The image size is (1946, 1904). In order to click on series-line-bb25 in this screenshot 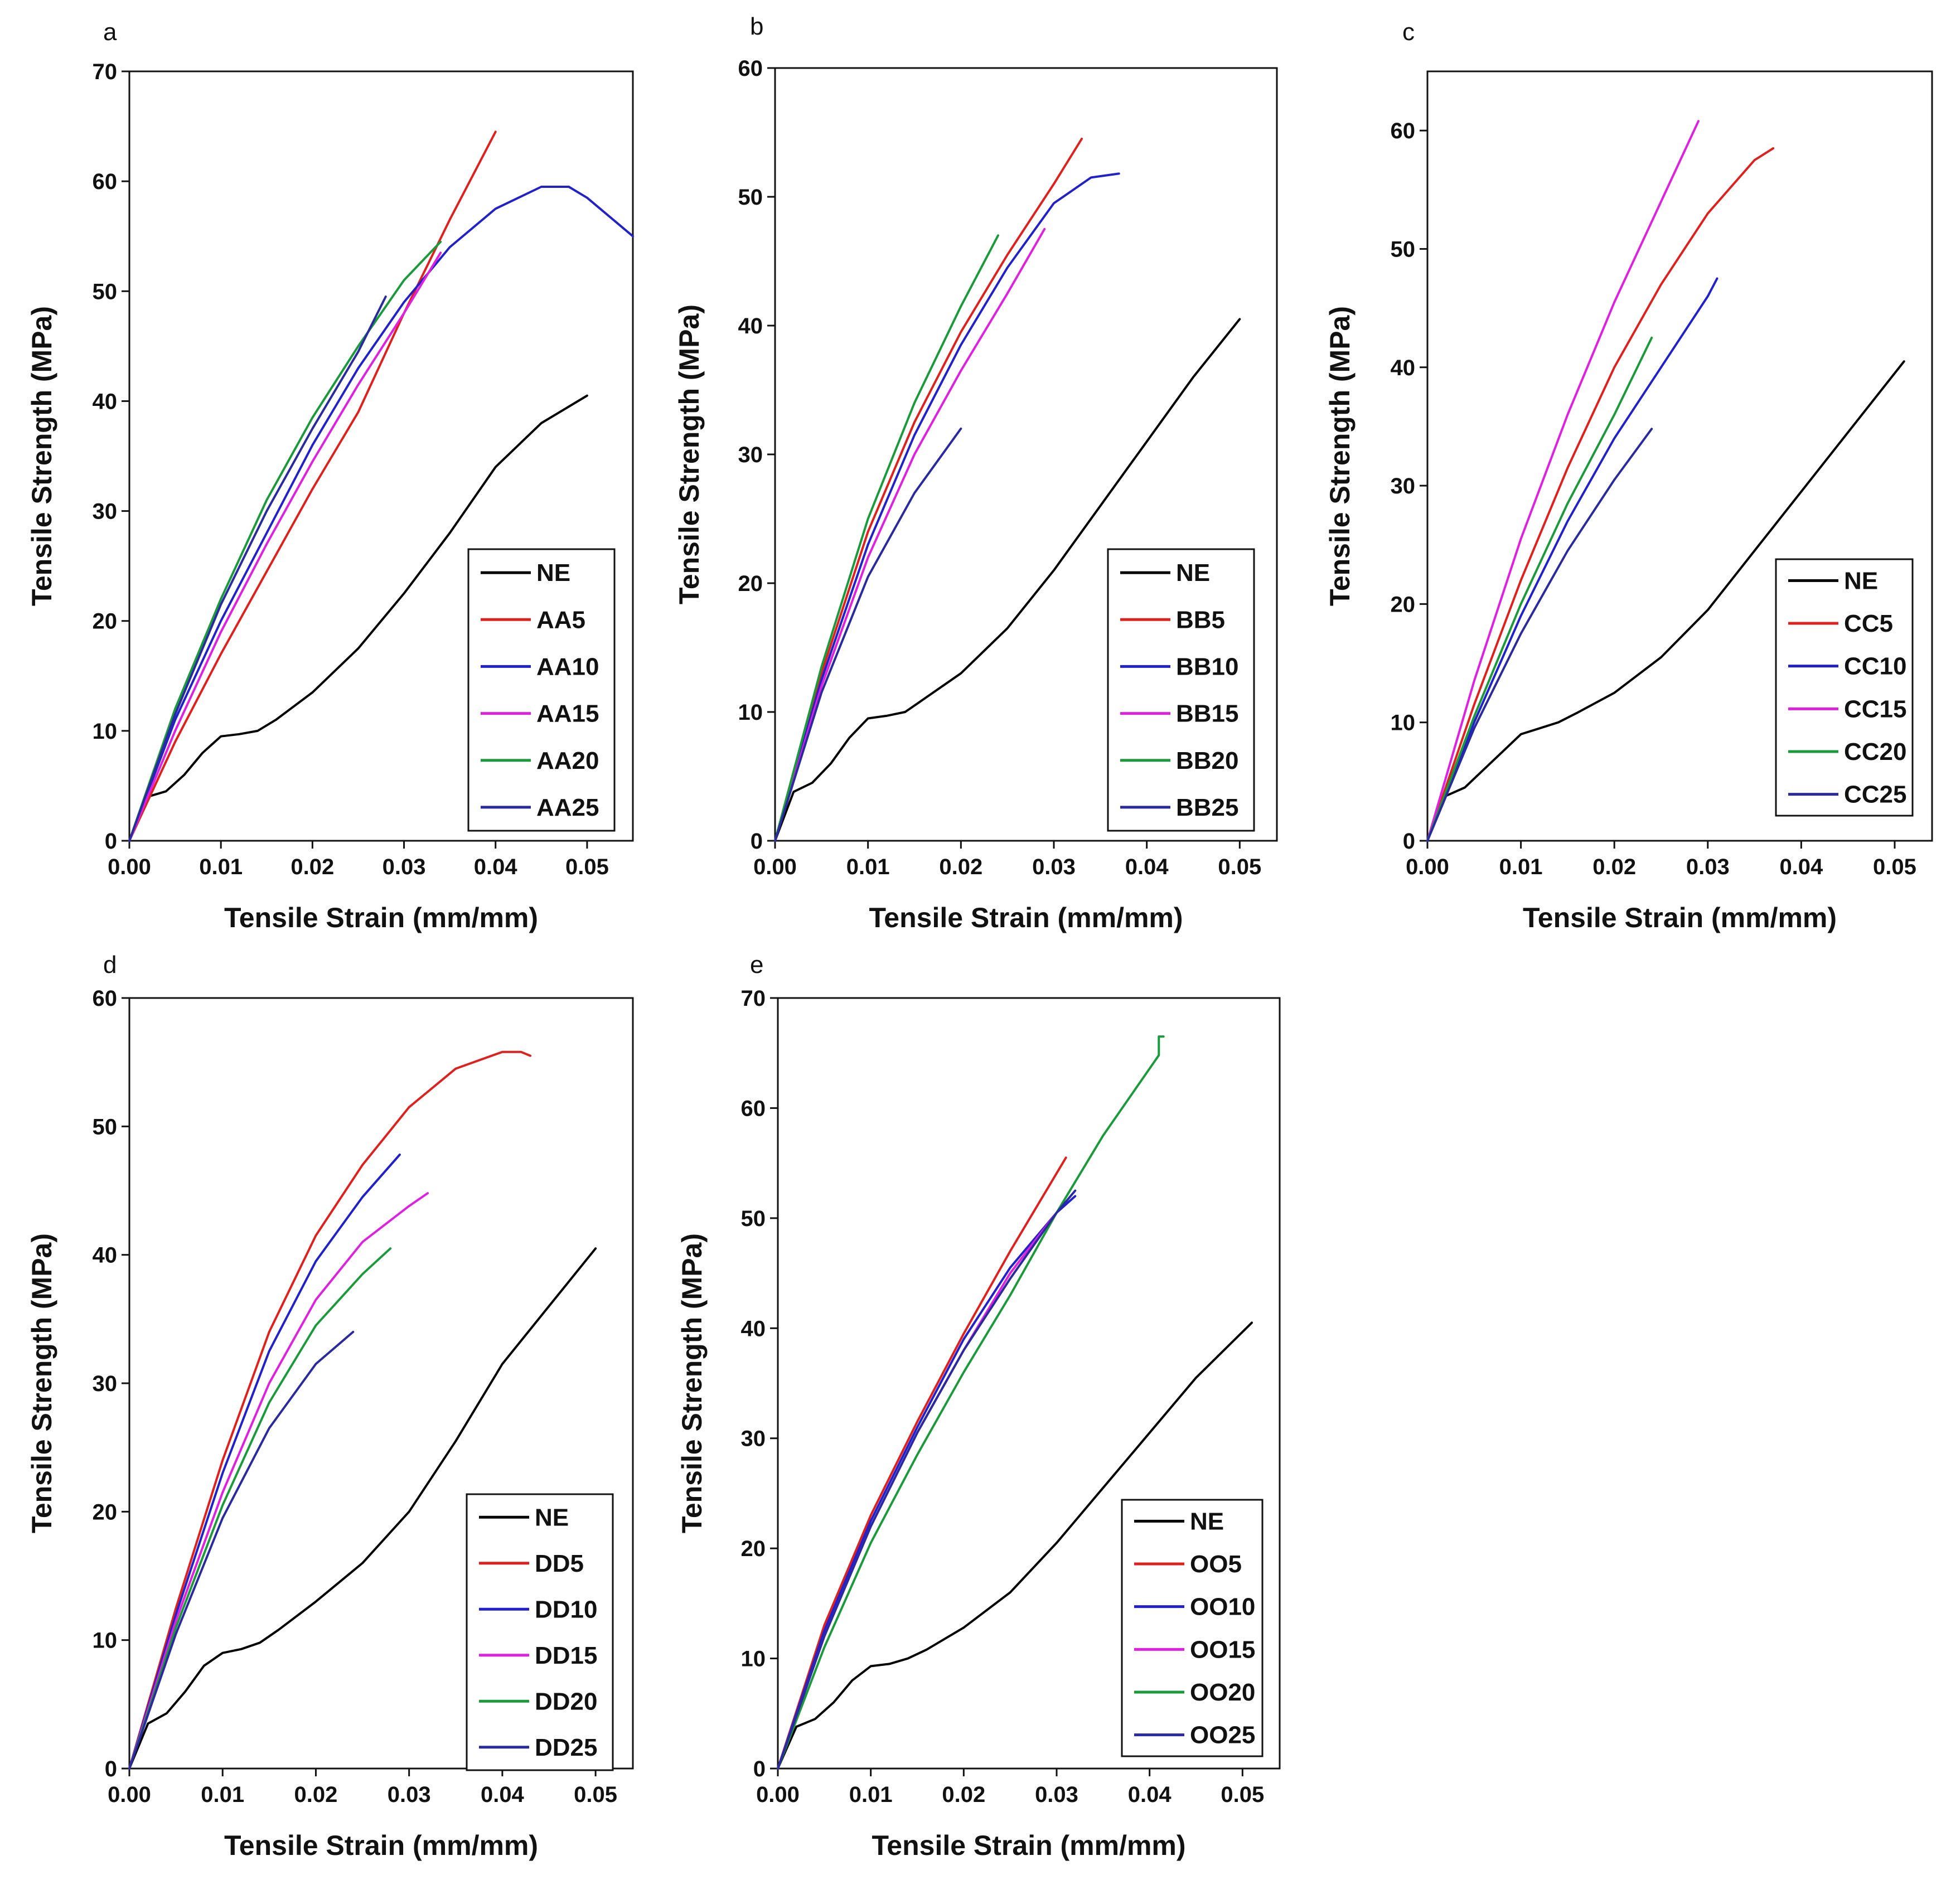, I will do `click(868, 634)`.